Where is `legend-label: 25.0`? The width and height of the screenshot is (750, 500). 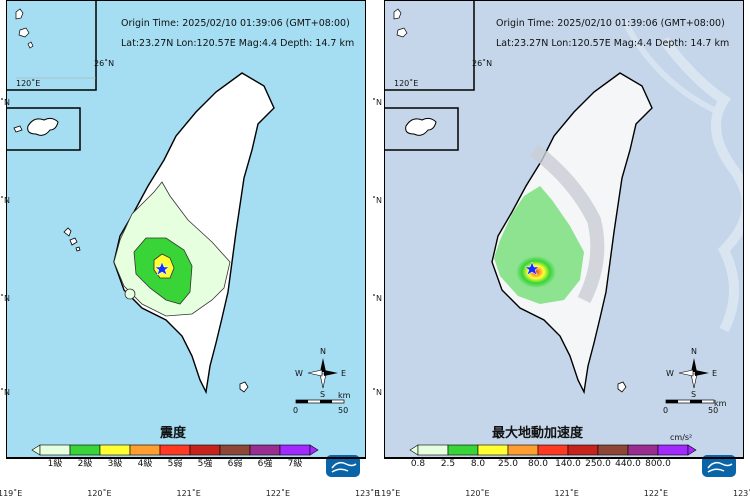
legend-label: 25.0 is located at coordinates (508, 464).